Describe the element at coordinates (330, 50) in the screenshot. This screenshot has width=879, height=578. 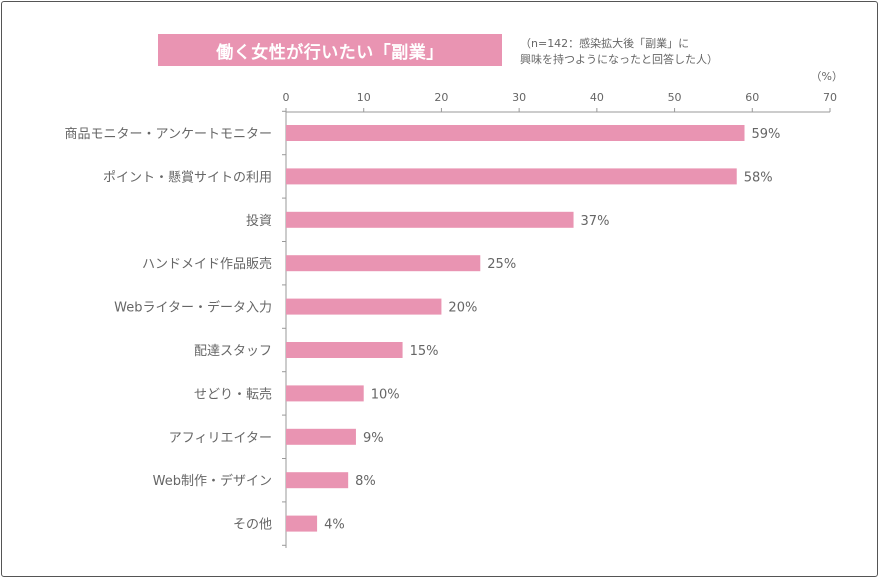
I see `chart-title: 働く女性が行いたい「副業」` at that location.